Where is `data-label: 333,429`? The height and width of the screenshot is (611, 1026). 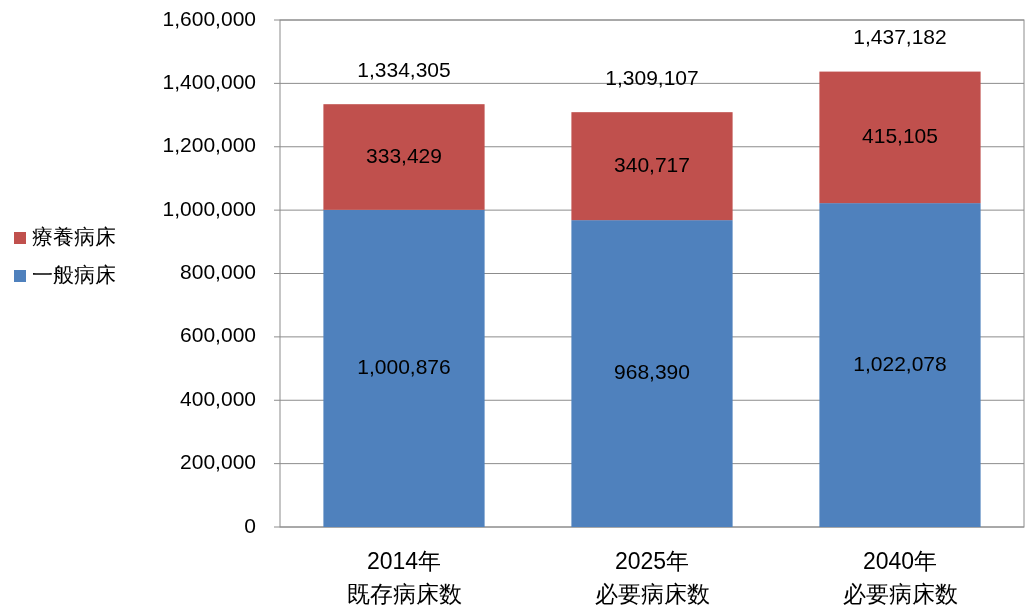
data-label: 333,429 is located at coordinates (404, 155).